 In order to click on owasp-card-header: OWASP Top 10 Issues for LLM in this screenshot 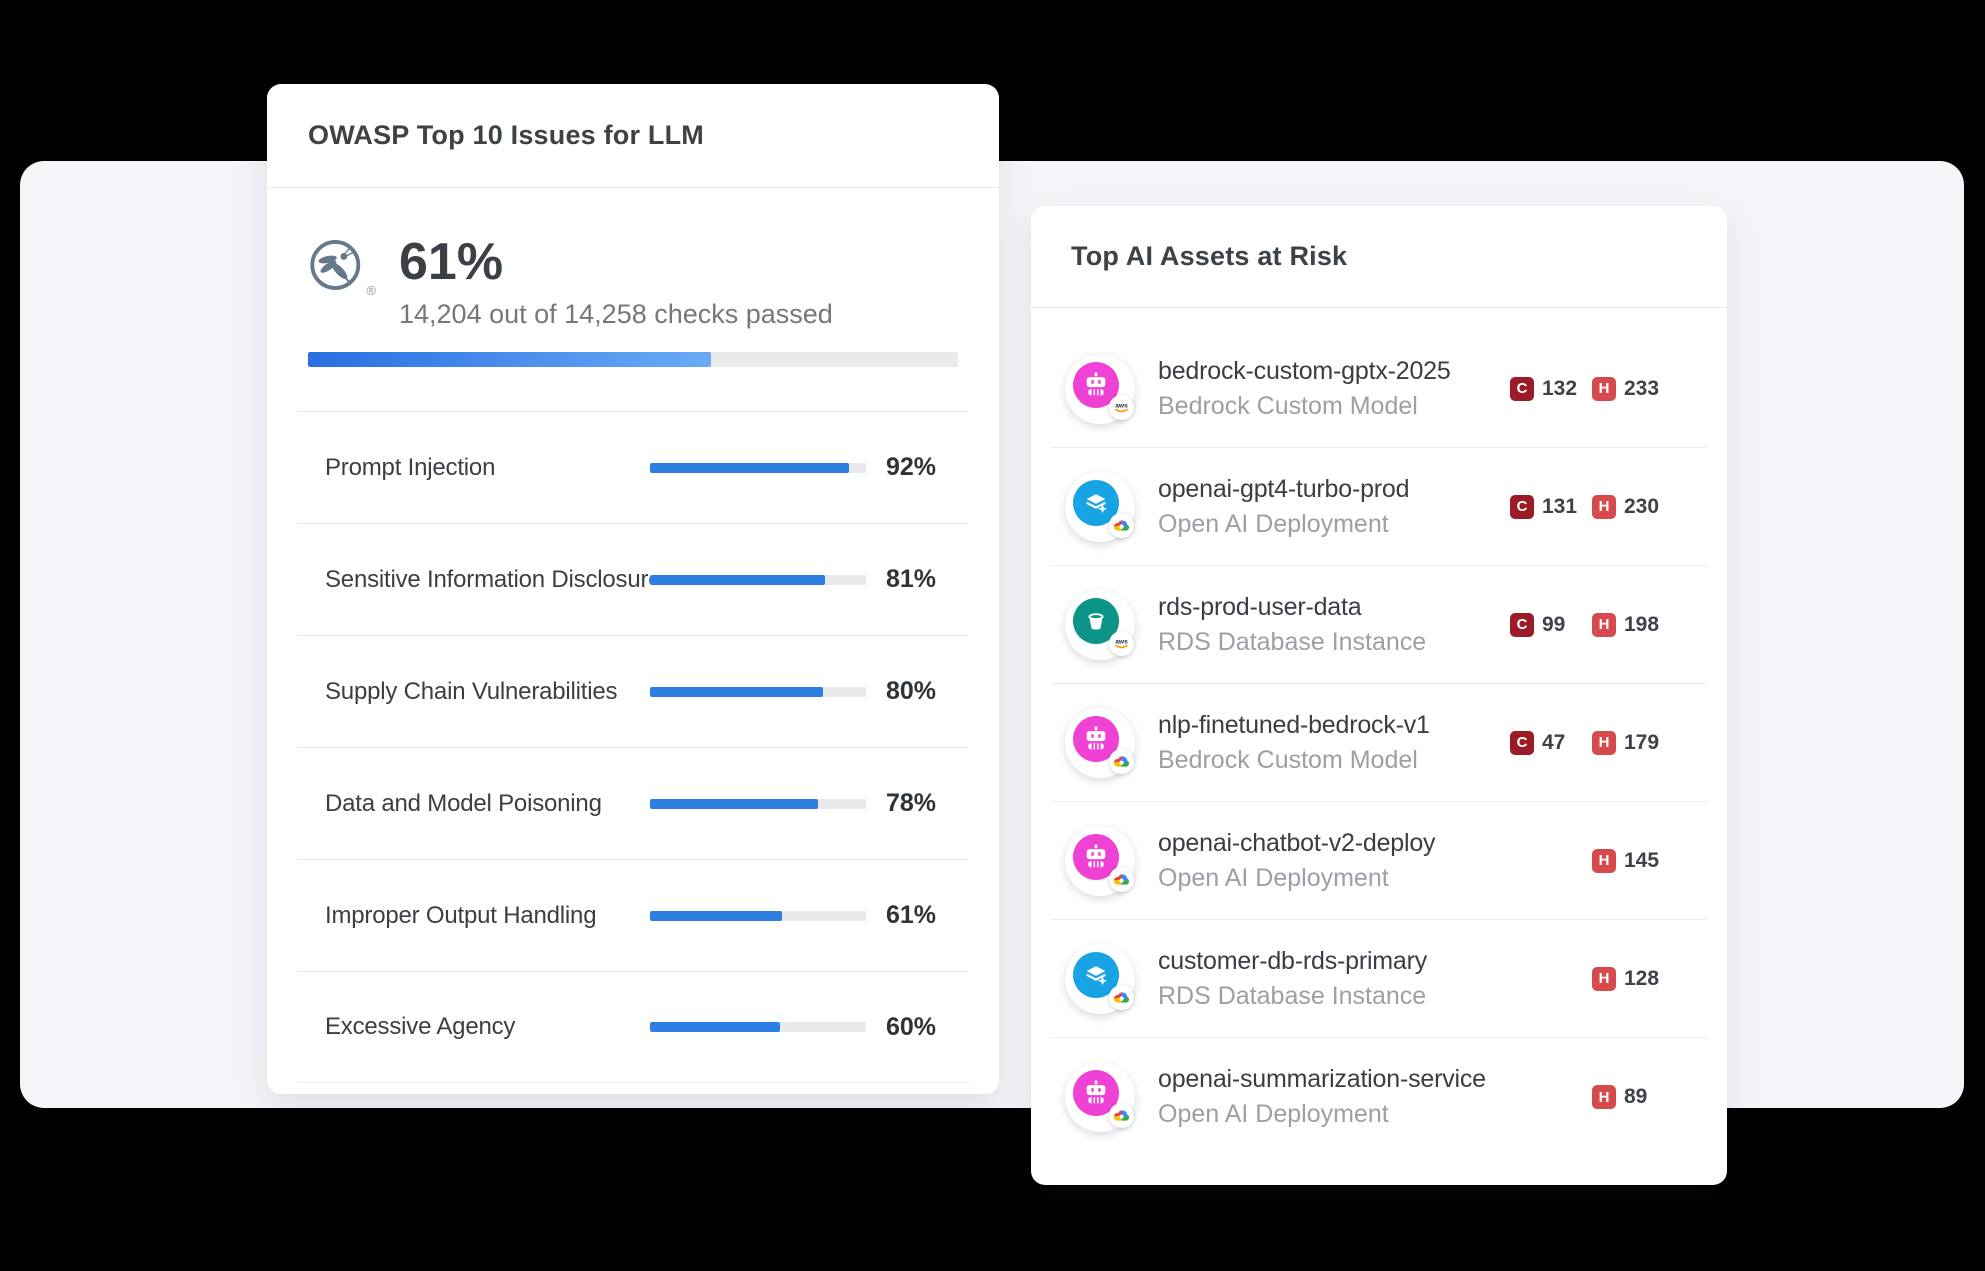, I will do `click(633, 136)`.